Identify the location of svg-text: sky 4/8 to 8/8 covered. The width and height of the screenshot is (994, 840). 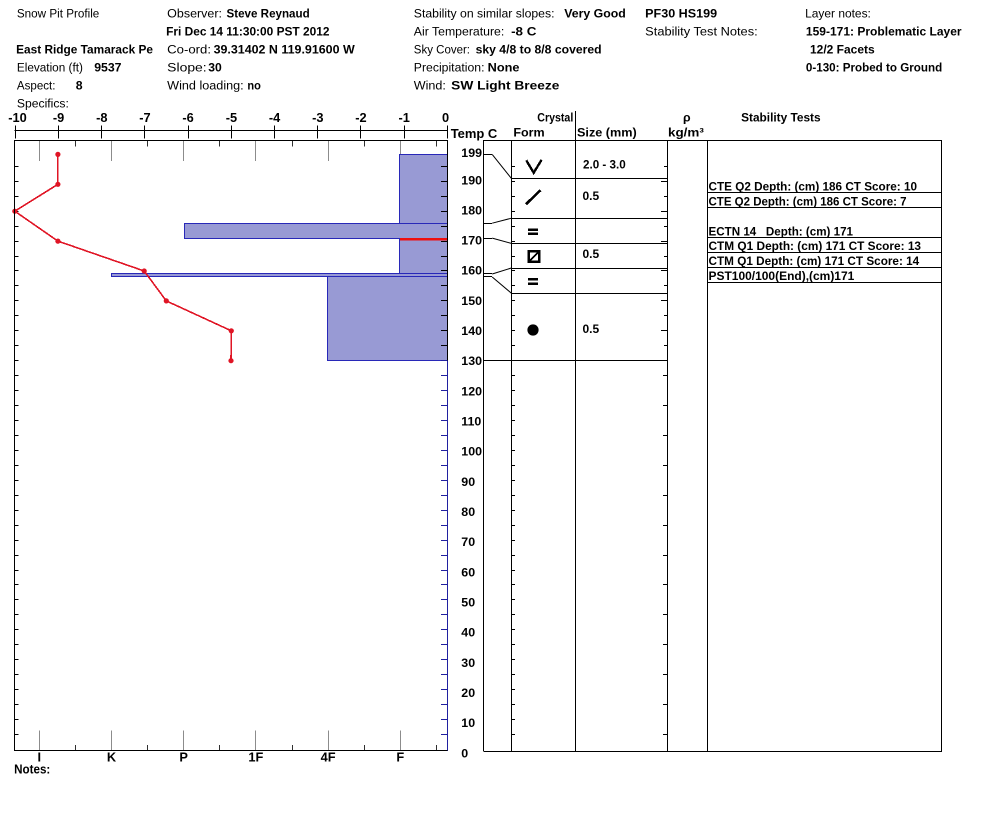
(539, 50).